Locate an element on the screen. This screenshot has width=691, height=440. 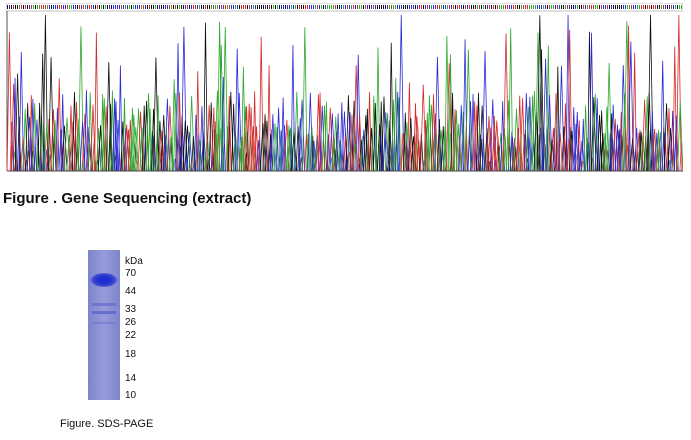
gel-faint-band is located at coordinates (104, 323).